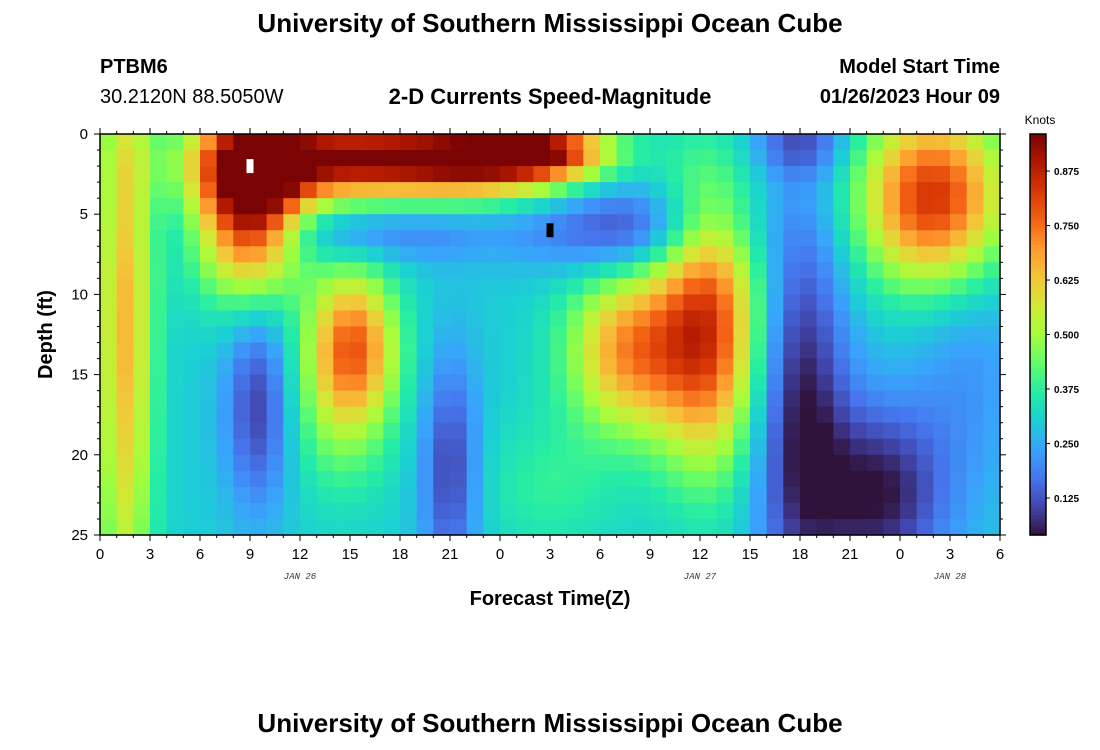 The height and width of the screenshot is (750, 1100). I want to click on x-tick-label: 18, so click(800, 554).